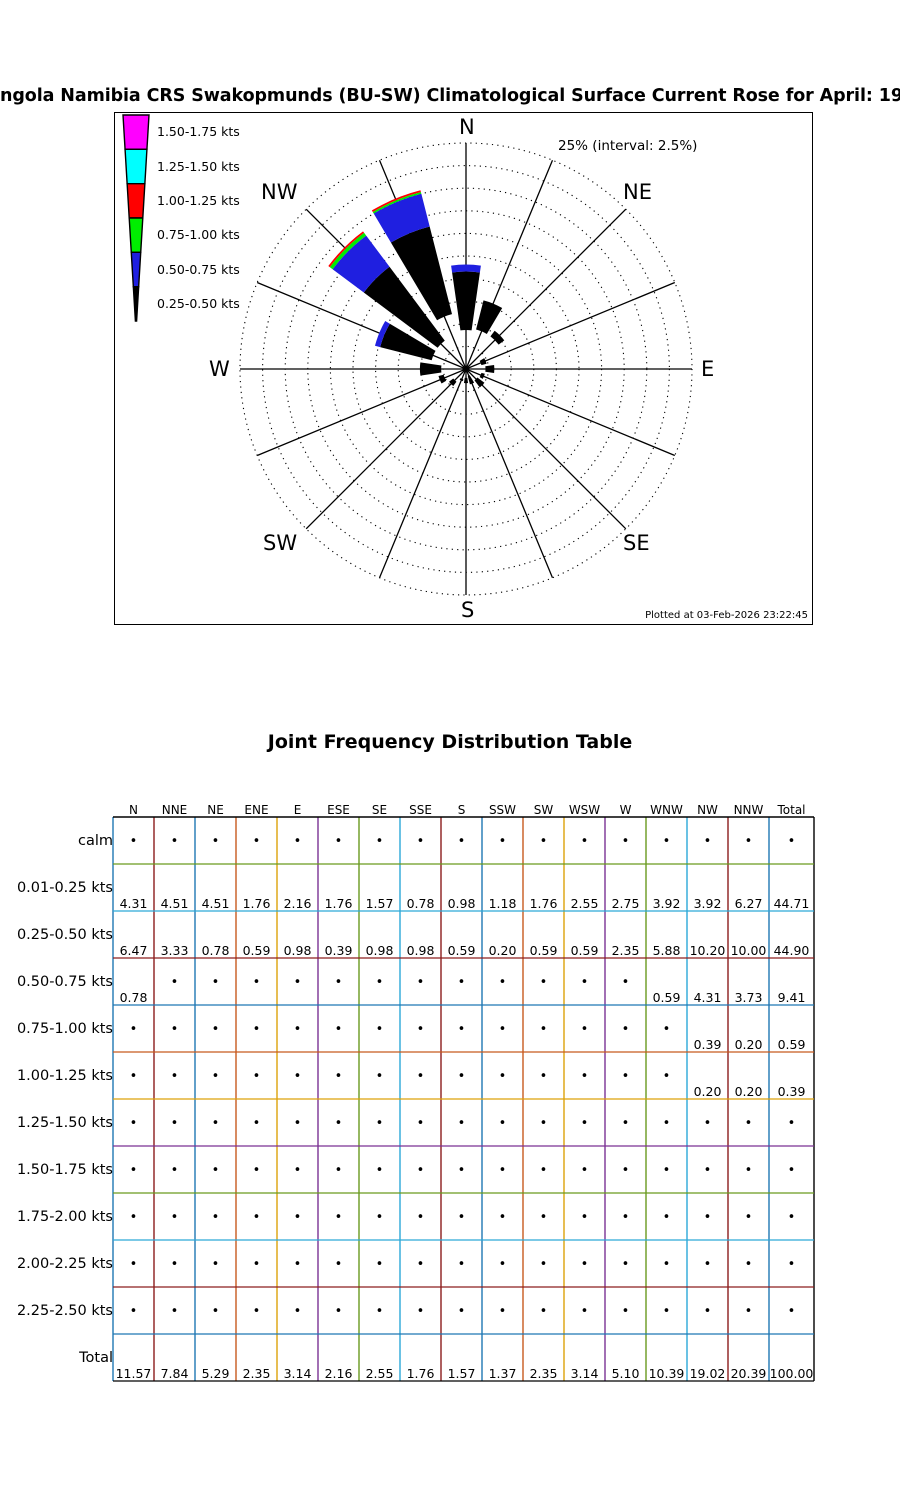  What do you see at coordinates (297, 810) in the screenshot?
I see `column-header-e: E` at bounding box center [297, 810].